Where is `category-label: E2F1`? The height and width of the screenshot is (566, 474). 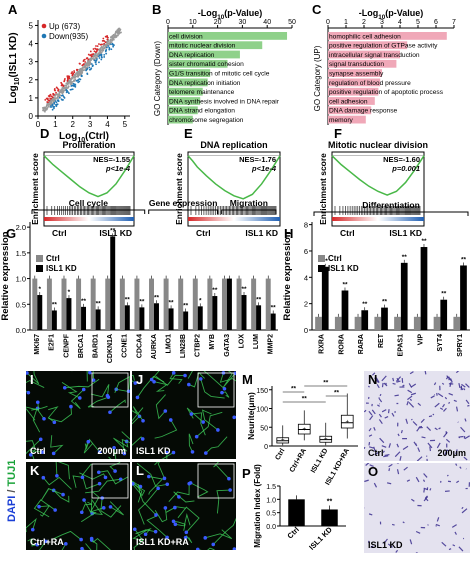
category-label: E2F1 is located at coordinates (52, 342).